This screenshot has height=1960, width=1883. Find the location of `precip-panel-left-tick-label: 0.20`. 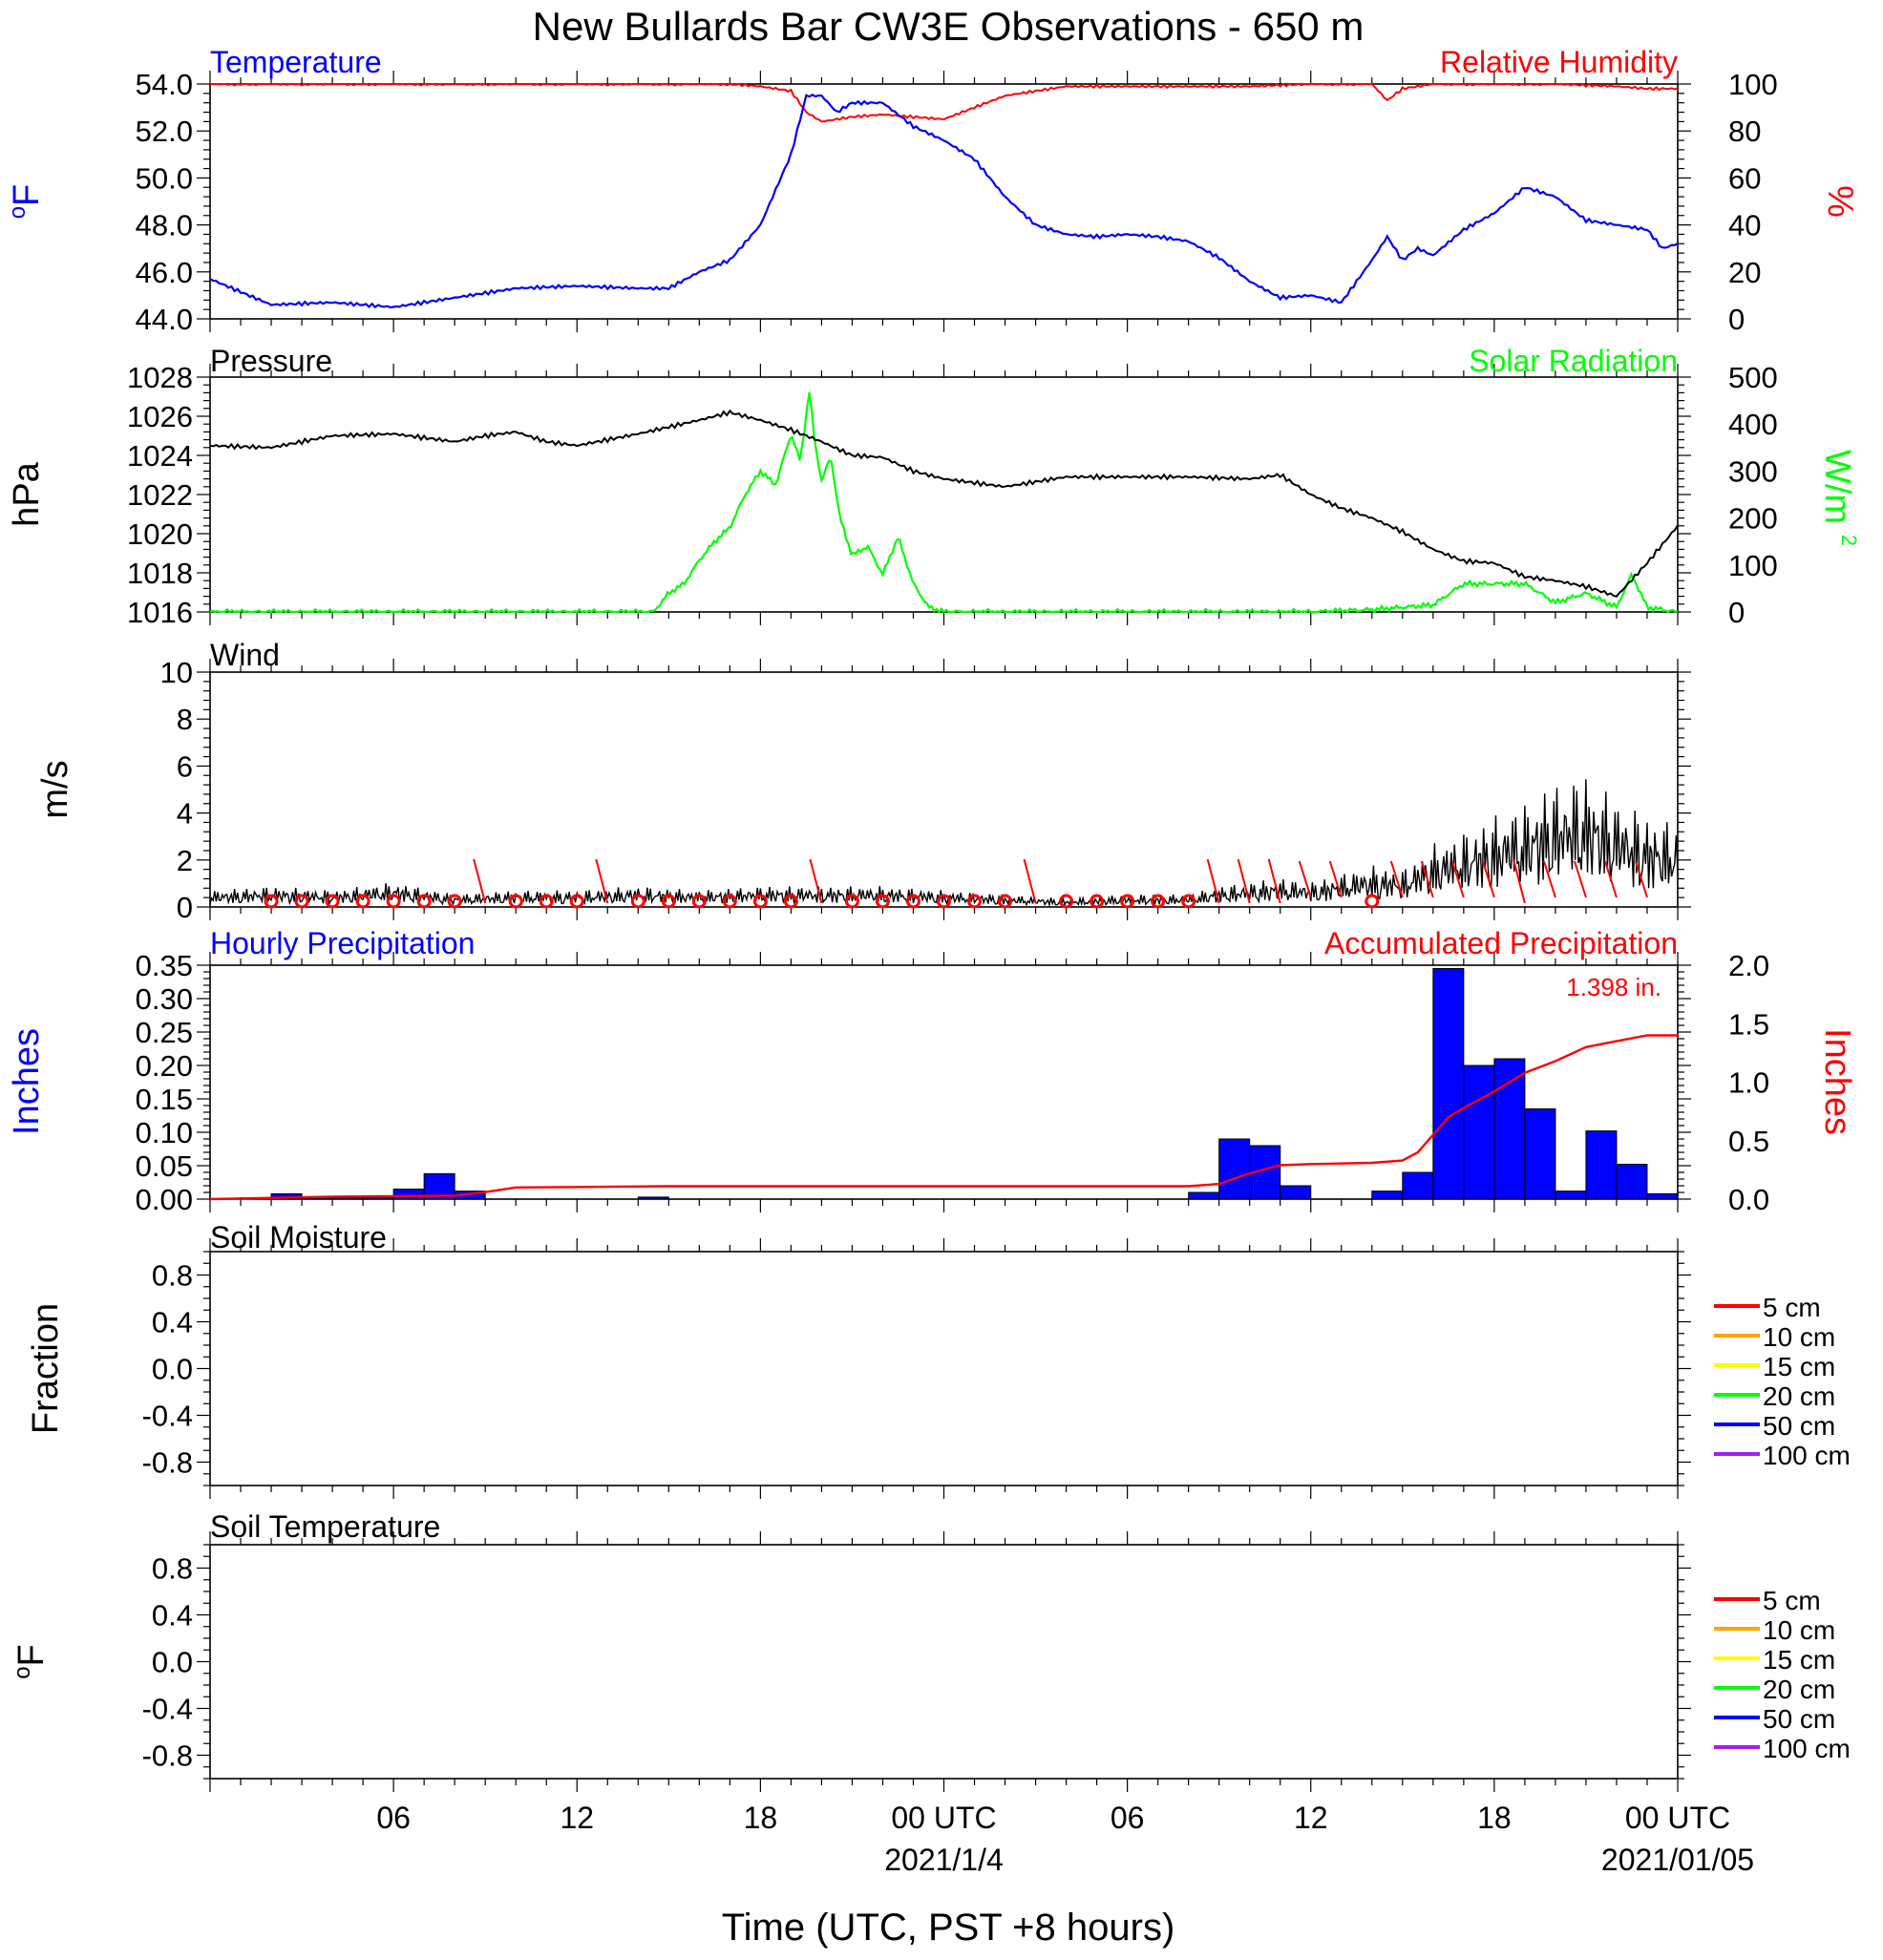

precip-panel-left-tick-label: 0.20 is located at coordinates (164, 1066).